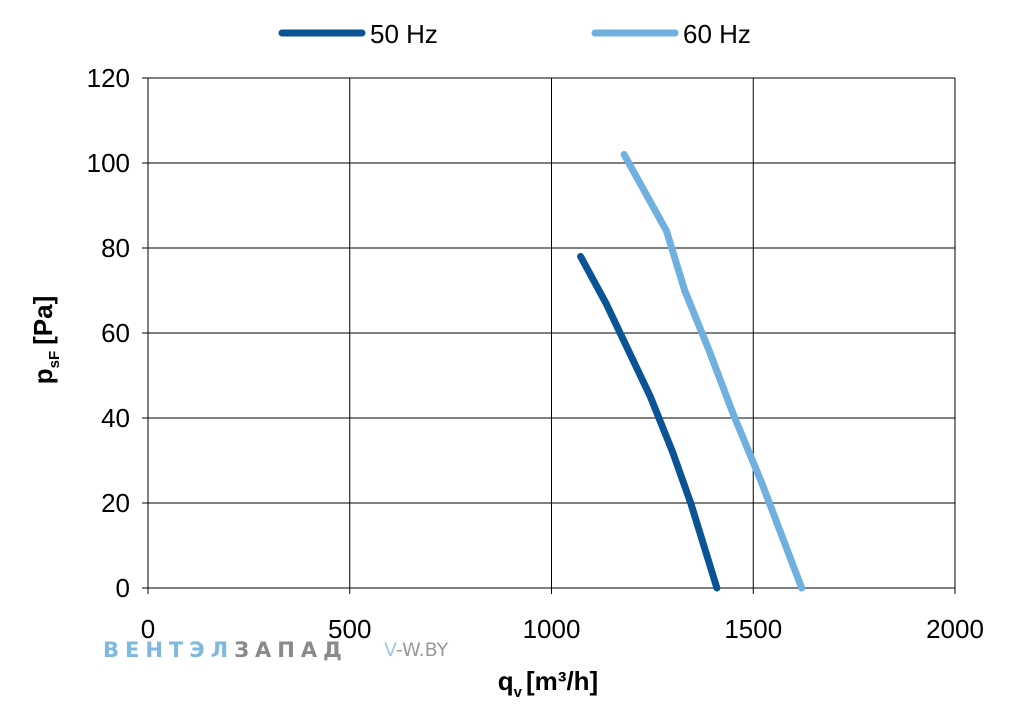 The height and width of the screenshot is (728, 1035). I want to click on series-line-50hz, so click(649, 422).